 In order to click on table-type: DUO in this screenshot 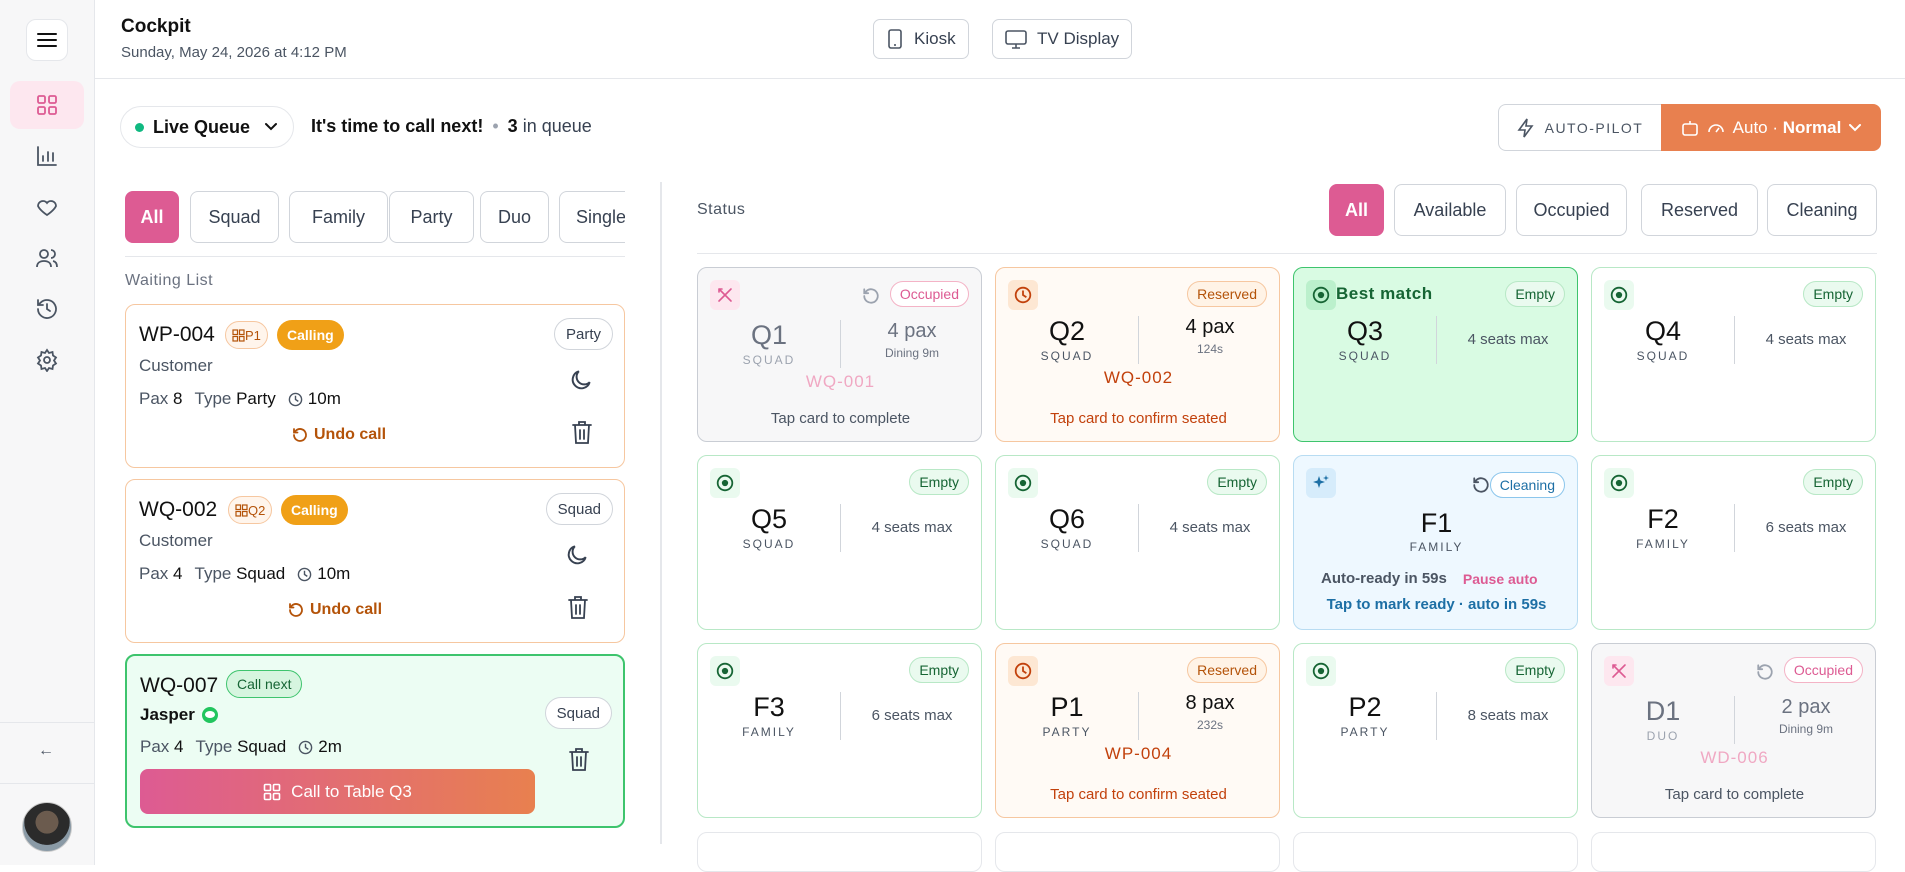, I will do `click(1663, 736)`.